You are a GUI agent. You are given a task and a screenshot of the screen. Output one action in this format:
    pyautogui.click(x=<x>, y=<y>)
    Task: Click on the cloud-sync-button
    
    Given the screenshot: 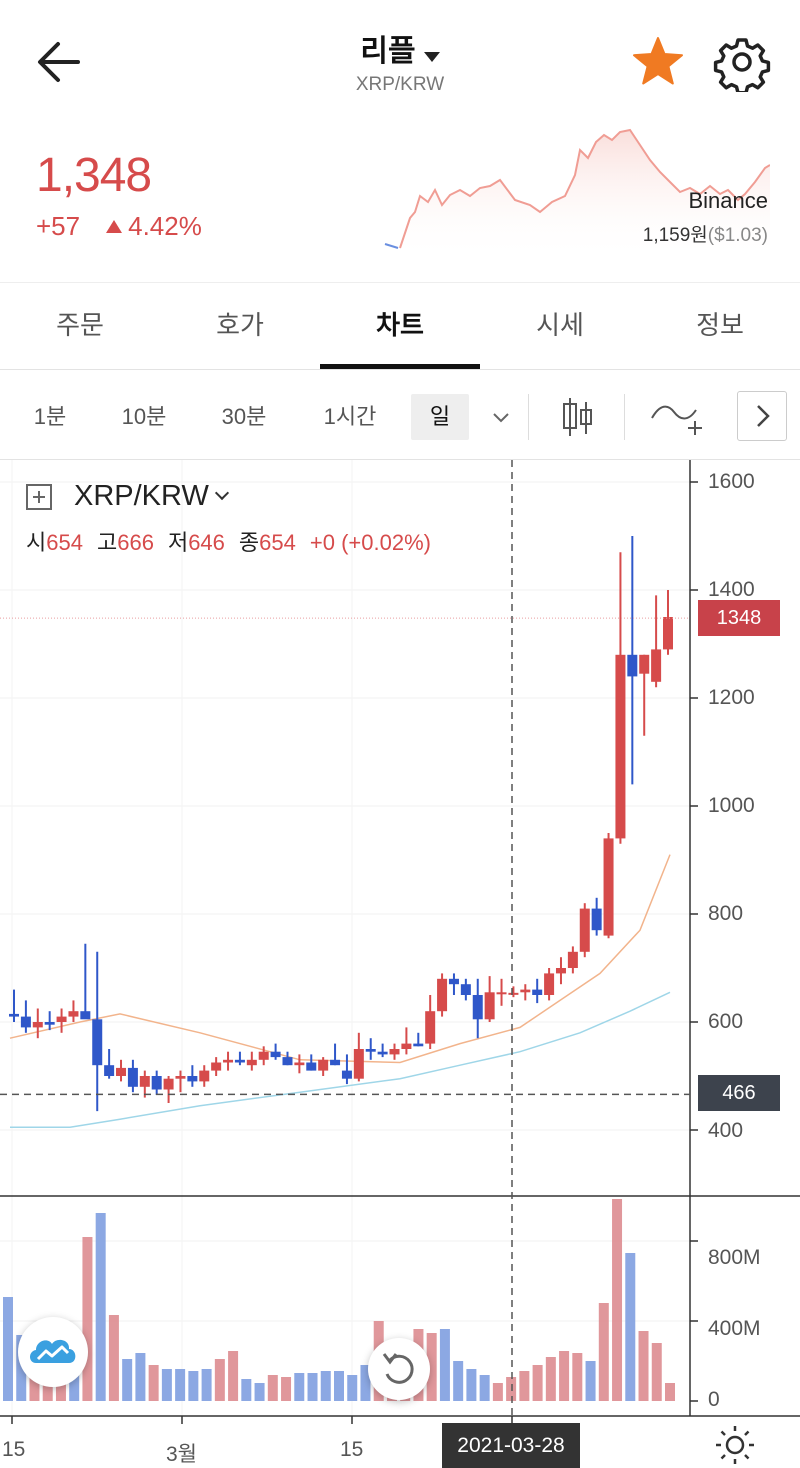 What is the action you would take?
    pyautogui.click(x=53, y=1352)
    